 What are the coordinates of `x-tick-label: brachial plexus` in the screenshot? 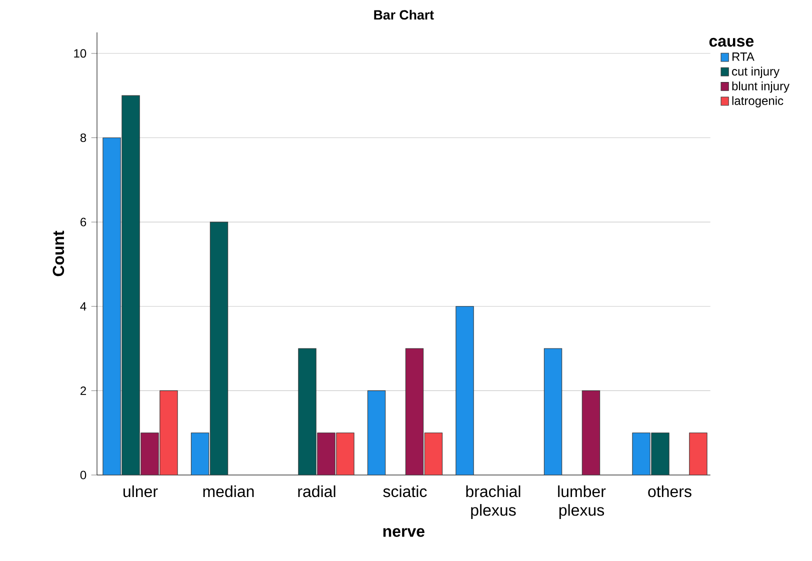 It's located at (493, 502).